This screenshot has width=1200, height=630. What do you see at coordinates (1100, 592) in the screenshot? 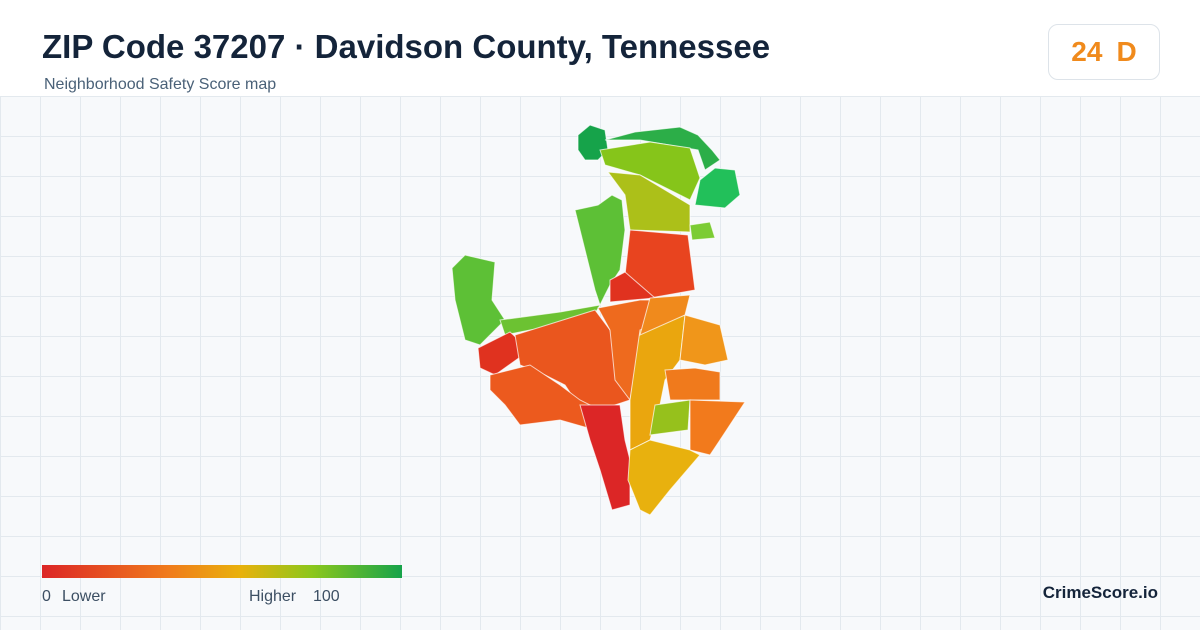
I see `brand: CrimeScore.io` at bounding box center [1100, 592].